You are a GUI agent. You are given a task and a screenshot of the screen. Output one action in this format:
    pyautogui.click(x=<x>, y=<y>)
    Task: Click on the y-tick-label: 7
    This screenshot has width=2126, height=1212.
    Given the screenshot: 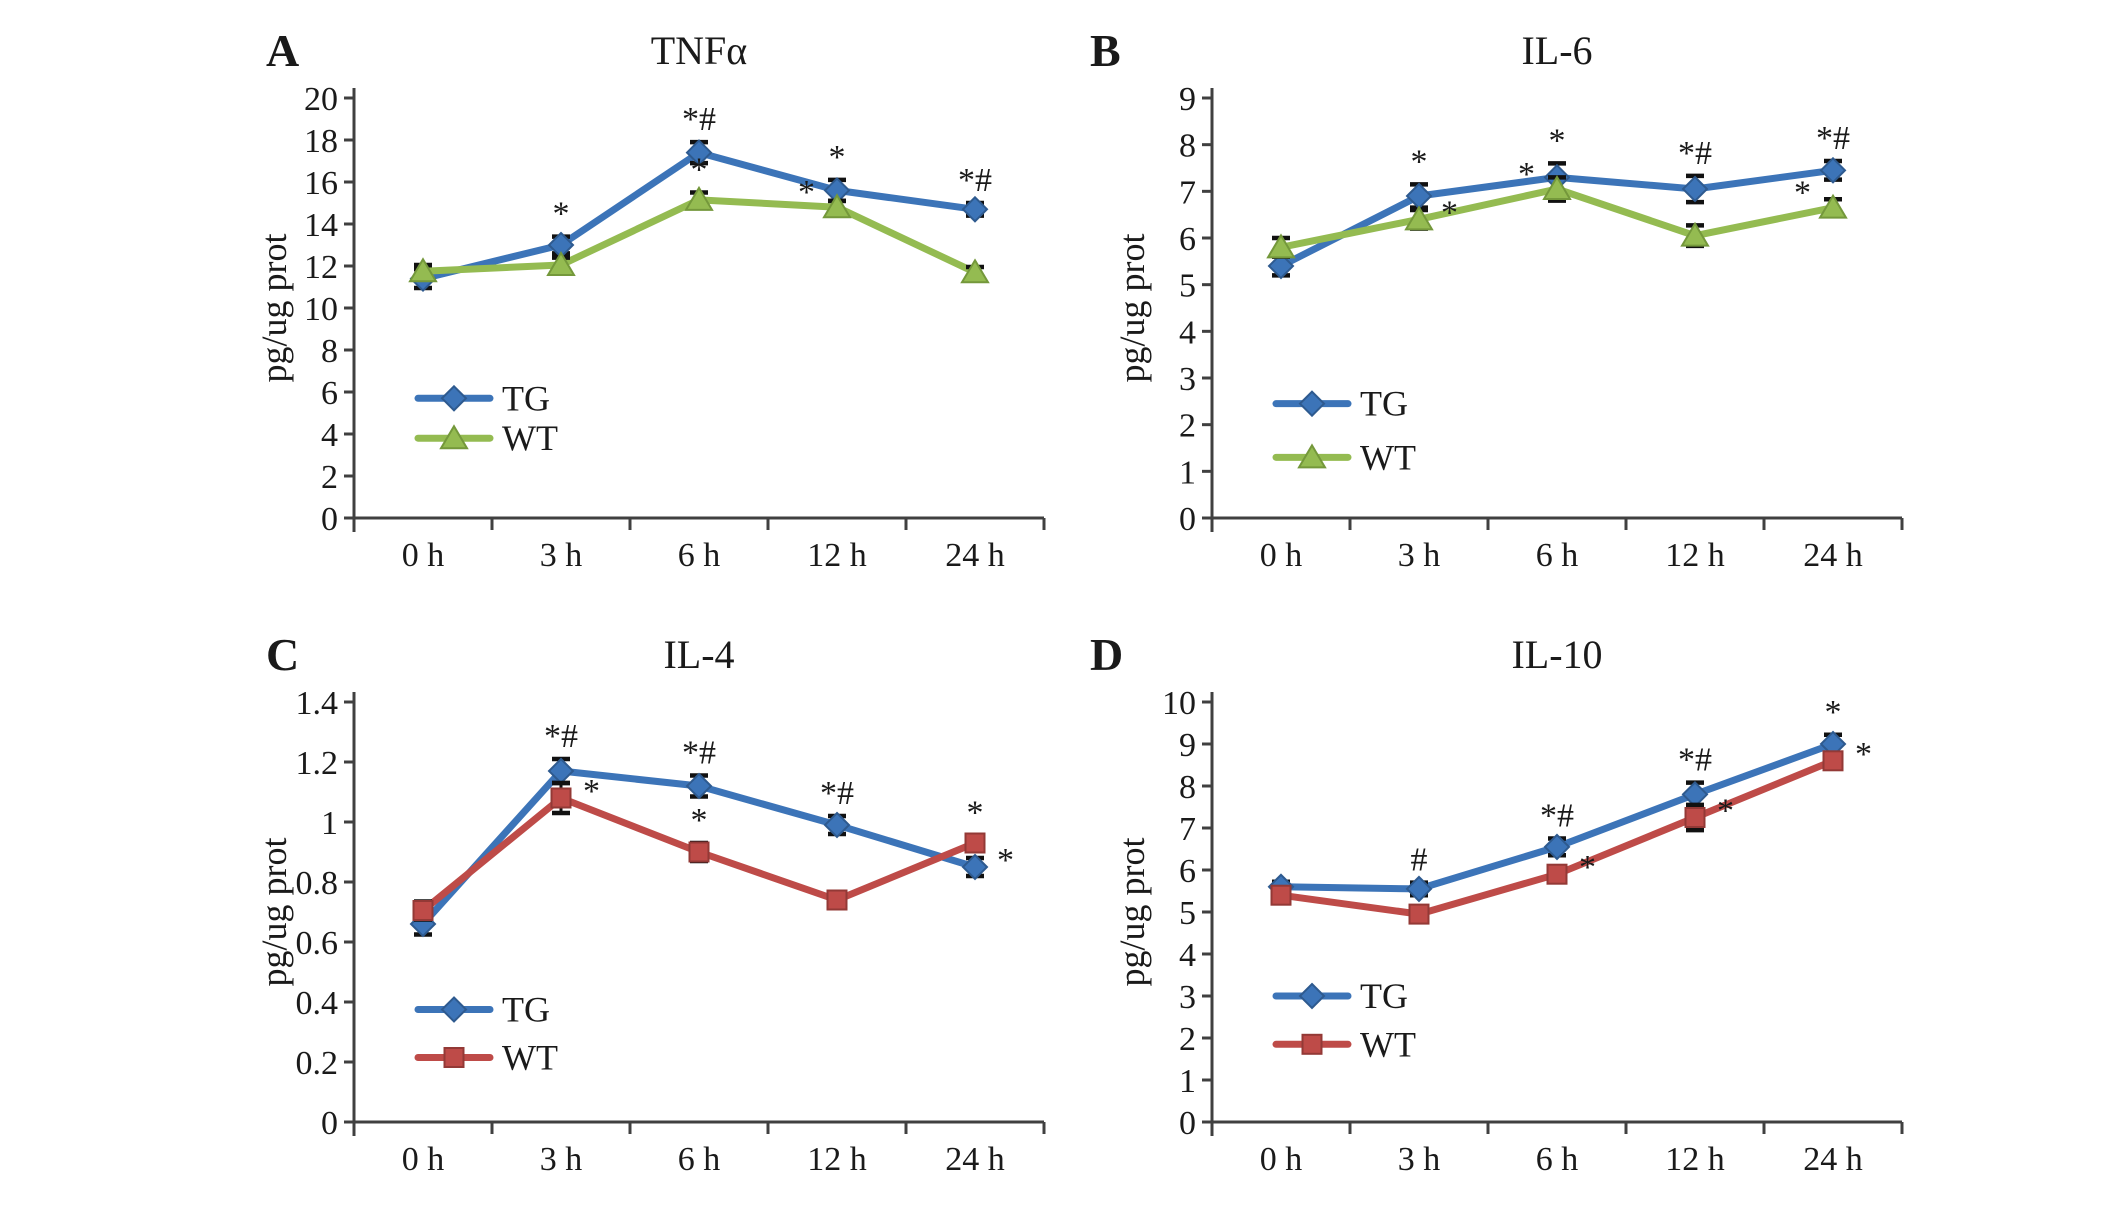 What is the action you would take?
    pyautogui.click(x=1187, y=192)
    